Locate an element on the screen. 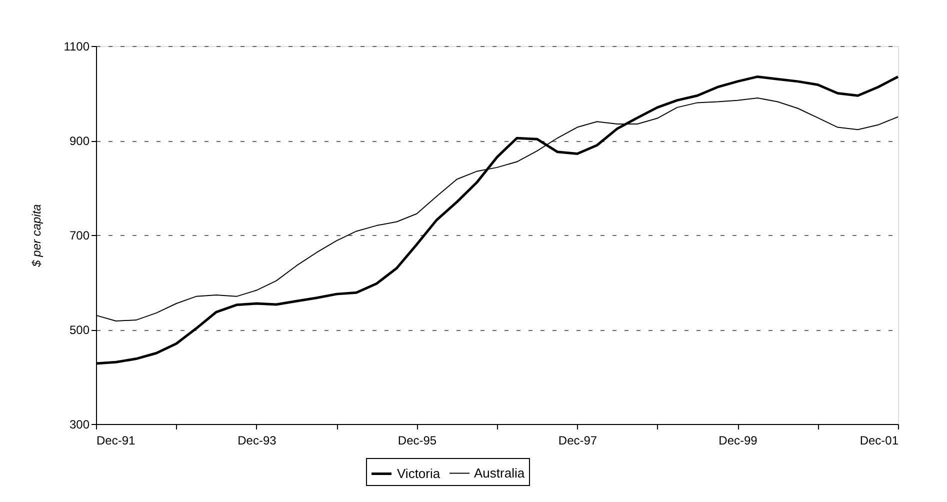 Image resolution: width=947 pixels, height=502 pixels. legend-label: Victoria is located at coordinates (419, 473).